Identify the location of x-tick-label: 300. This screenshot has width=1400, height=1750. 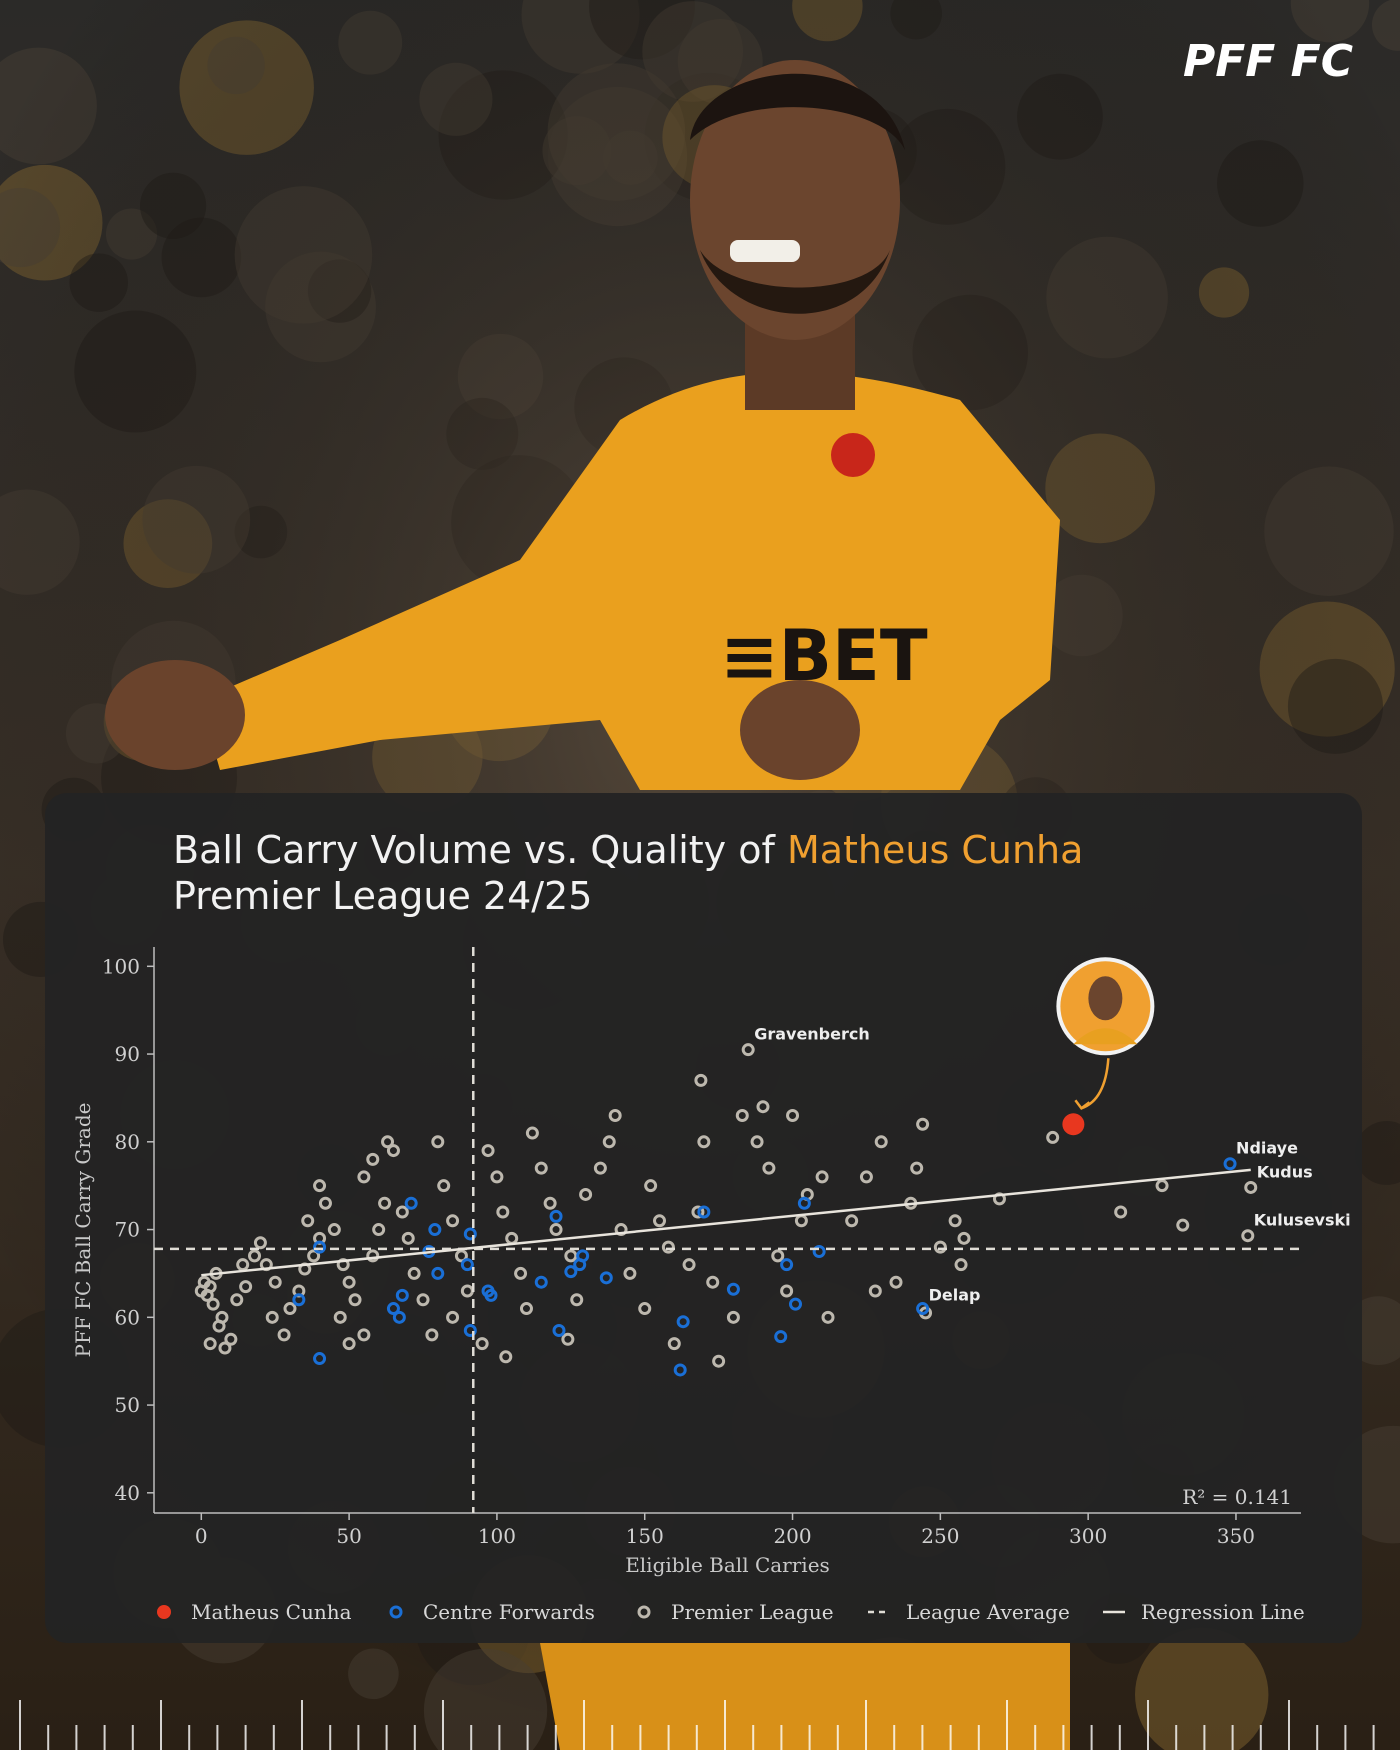
(1088, 1536).